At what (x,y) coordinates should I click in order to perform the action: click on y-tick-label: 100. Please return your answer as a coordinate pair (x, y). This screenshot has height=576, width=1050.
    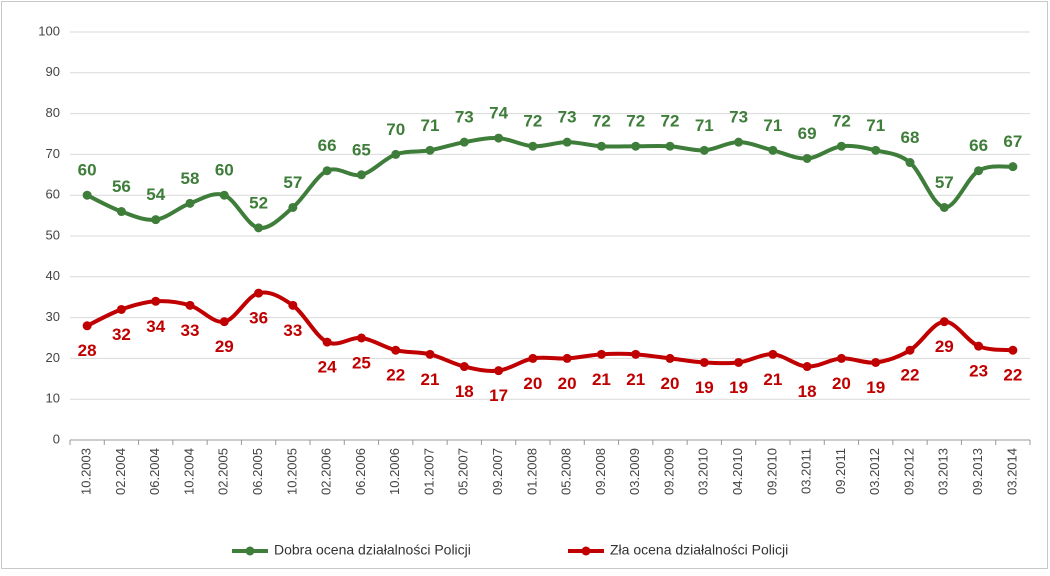
    Looking at the image, I should click on (49, 30).